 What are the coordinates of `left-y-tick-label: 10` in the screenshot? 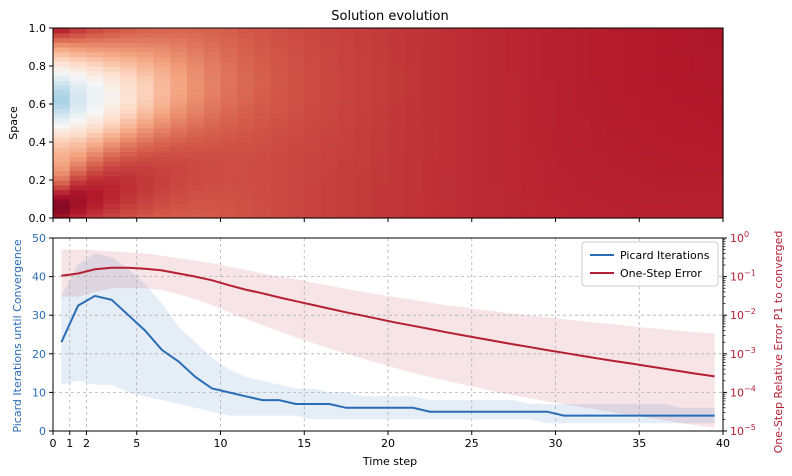 It's located at (39, 392).